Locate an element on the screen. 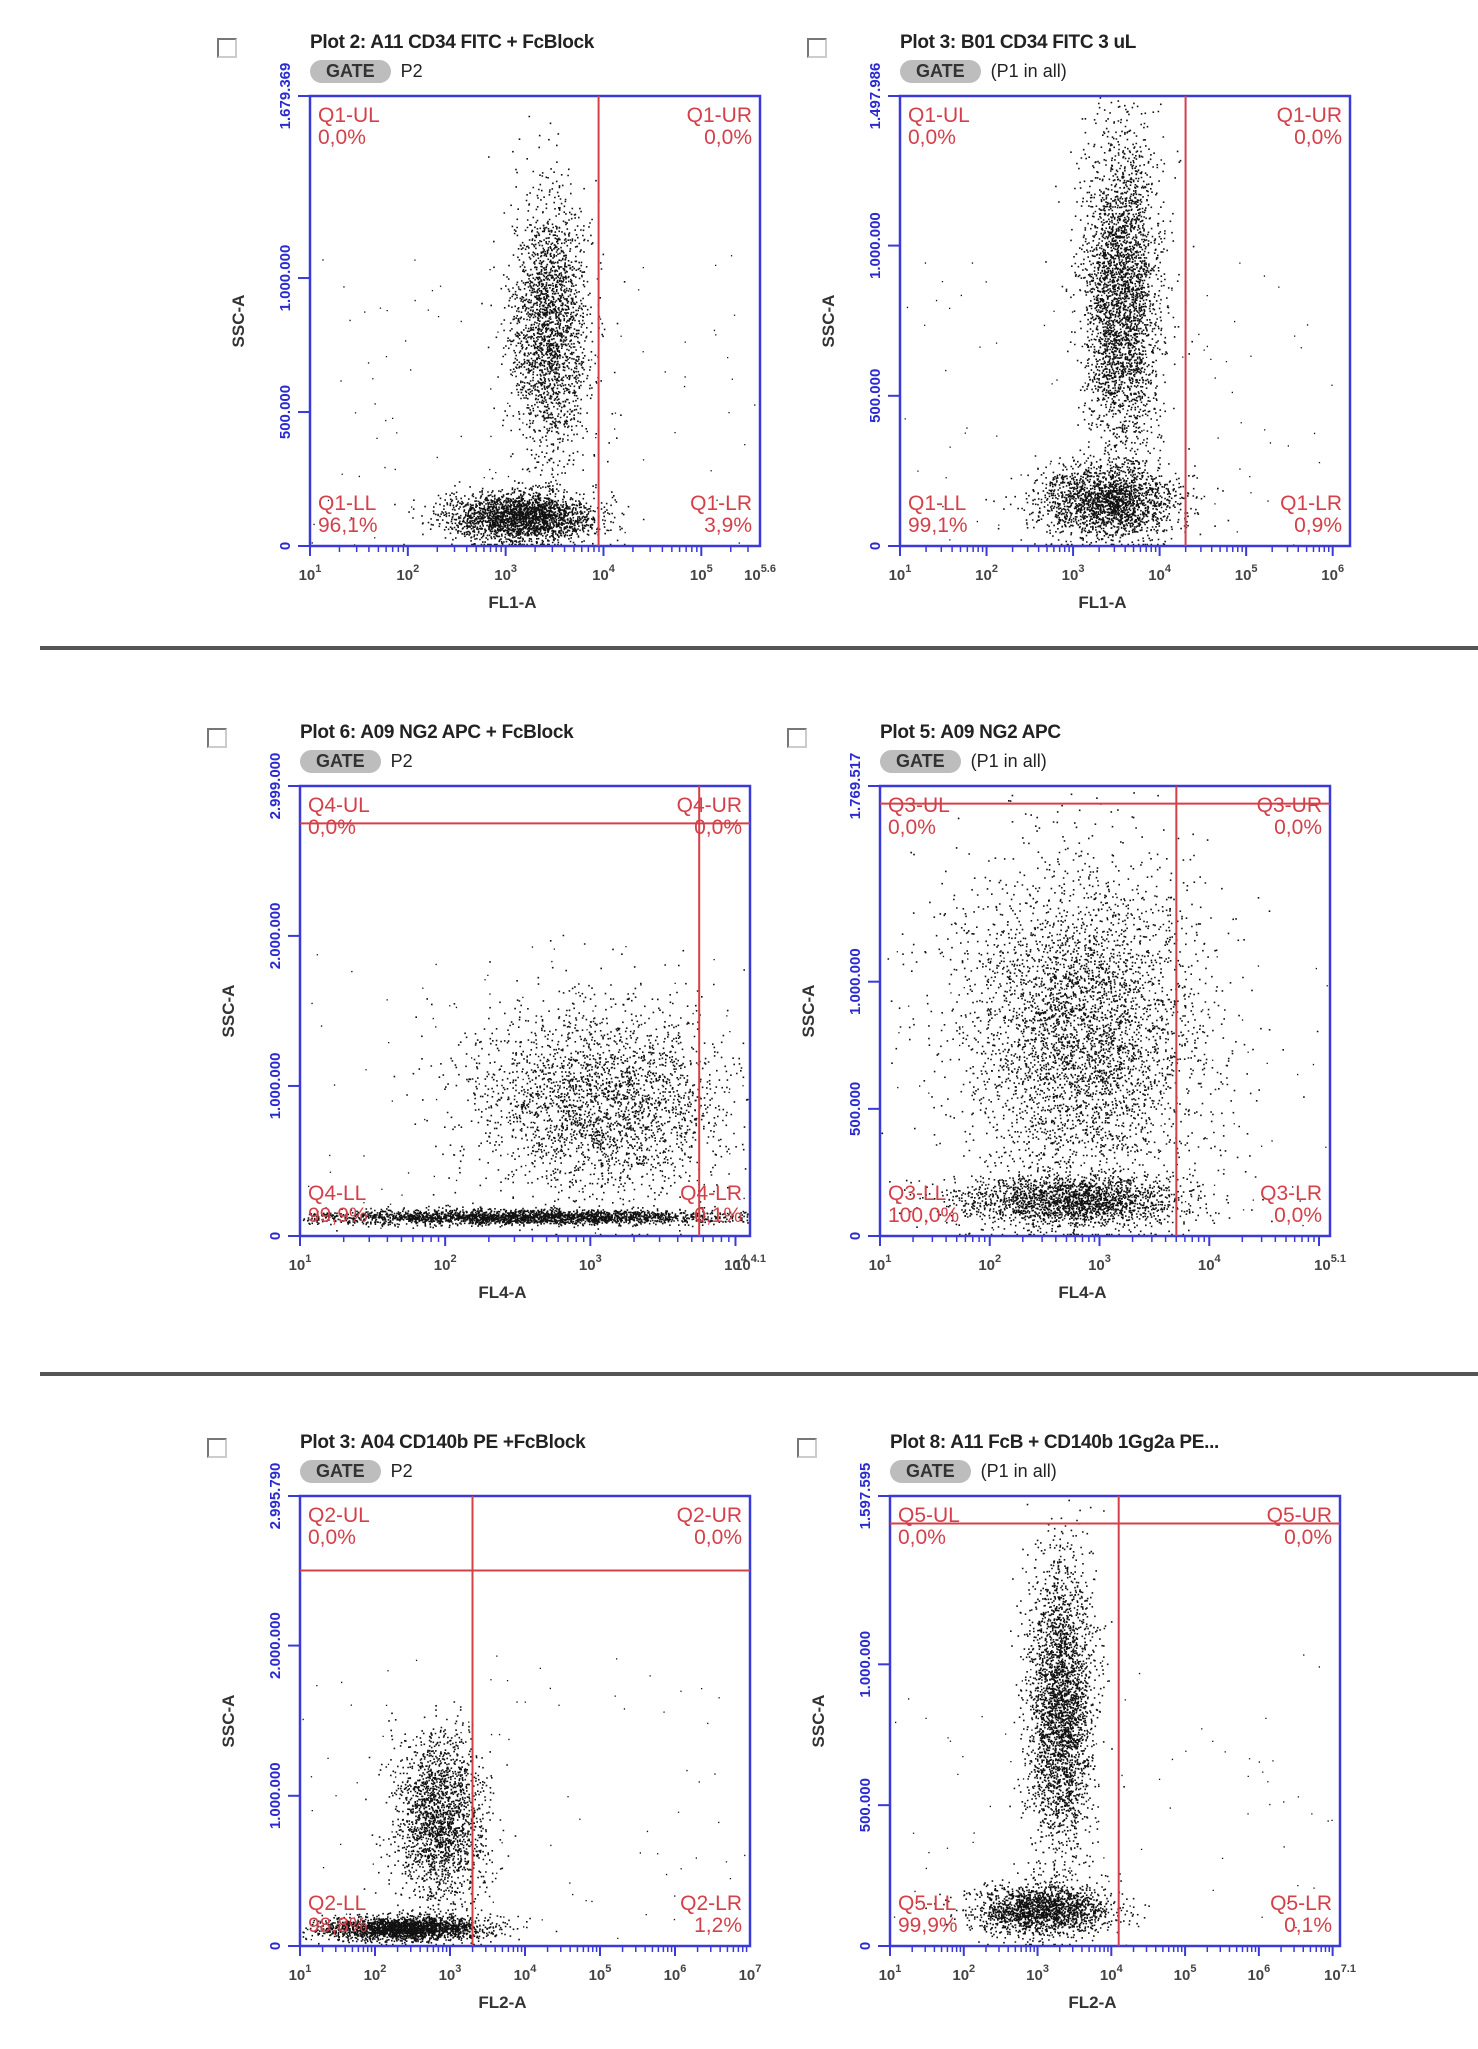 The image size is (1478, 2049). y-tick-label: 1.769.517 is located at coordinates (855, 786).